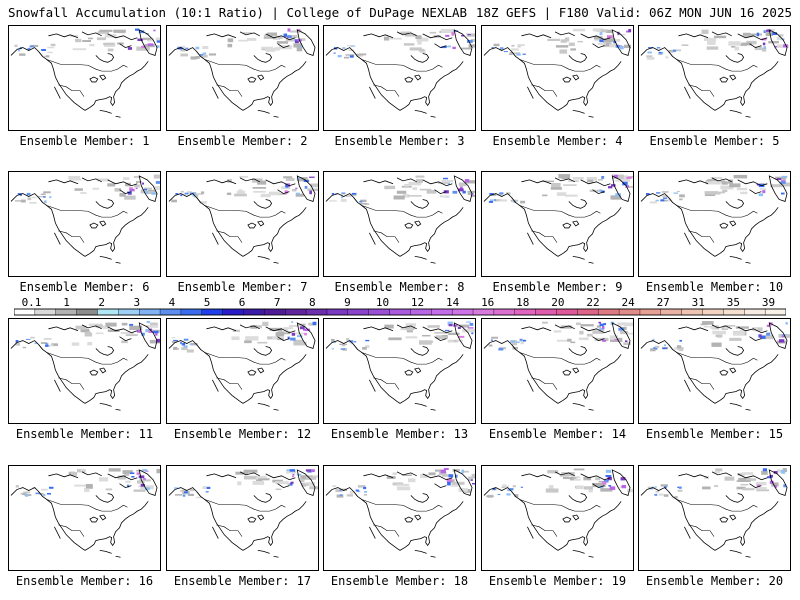 The image size is (800, 600). Describe the element at coordinates (399, 141) in the screenshot. I see `ensemble-member-label: Ensemble Member: 3` at that location.